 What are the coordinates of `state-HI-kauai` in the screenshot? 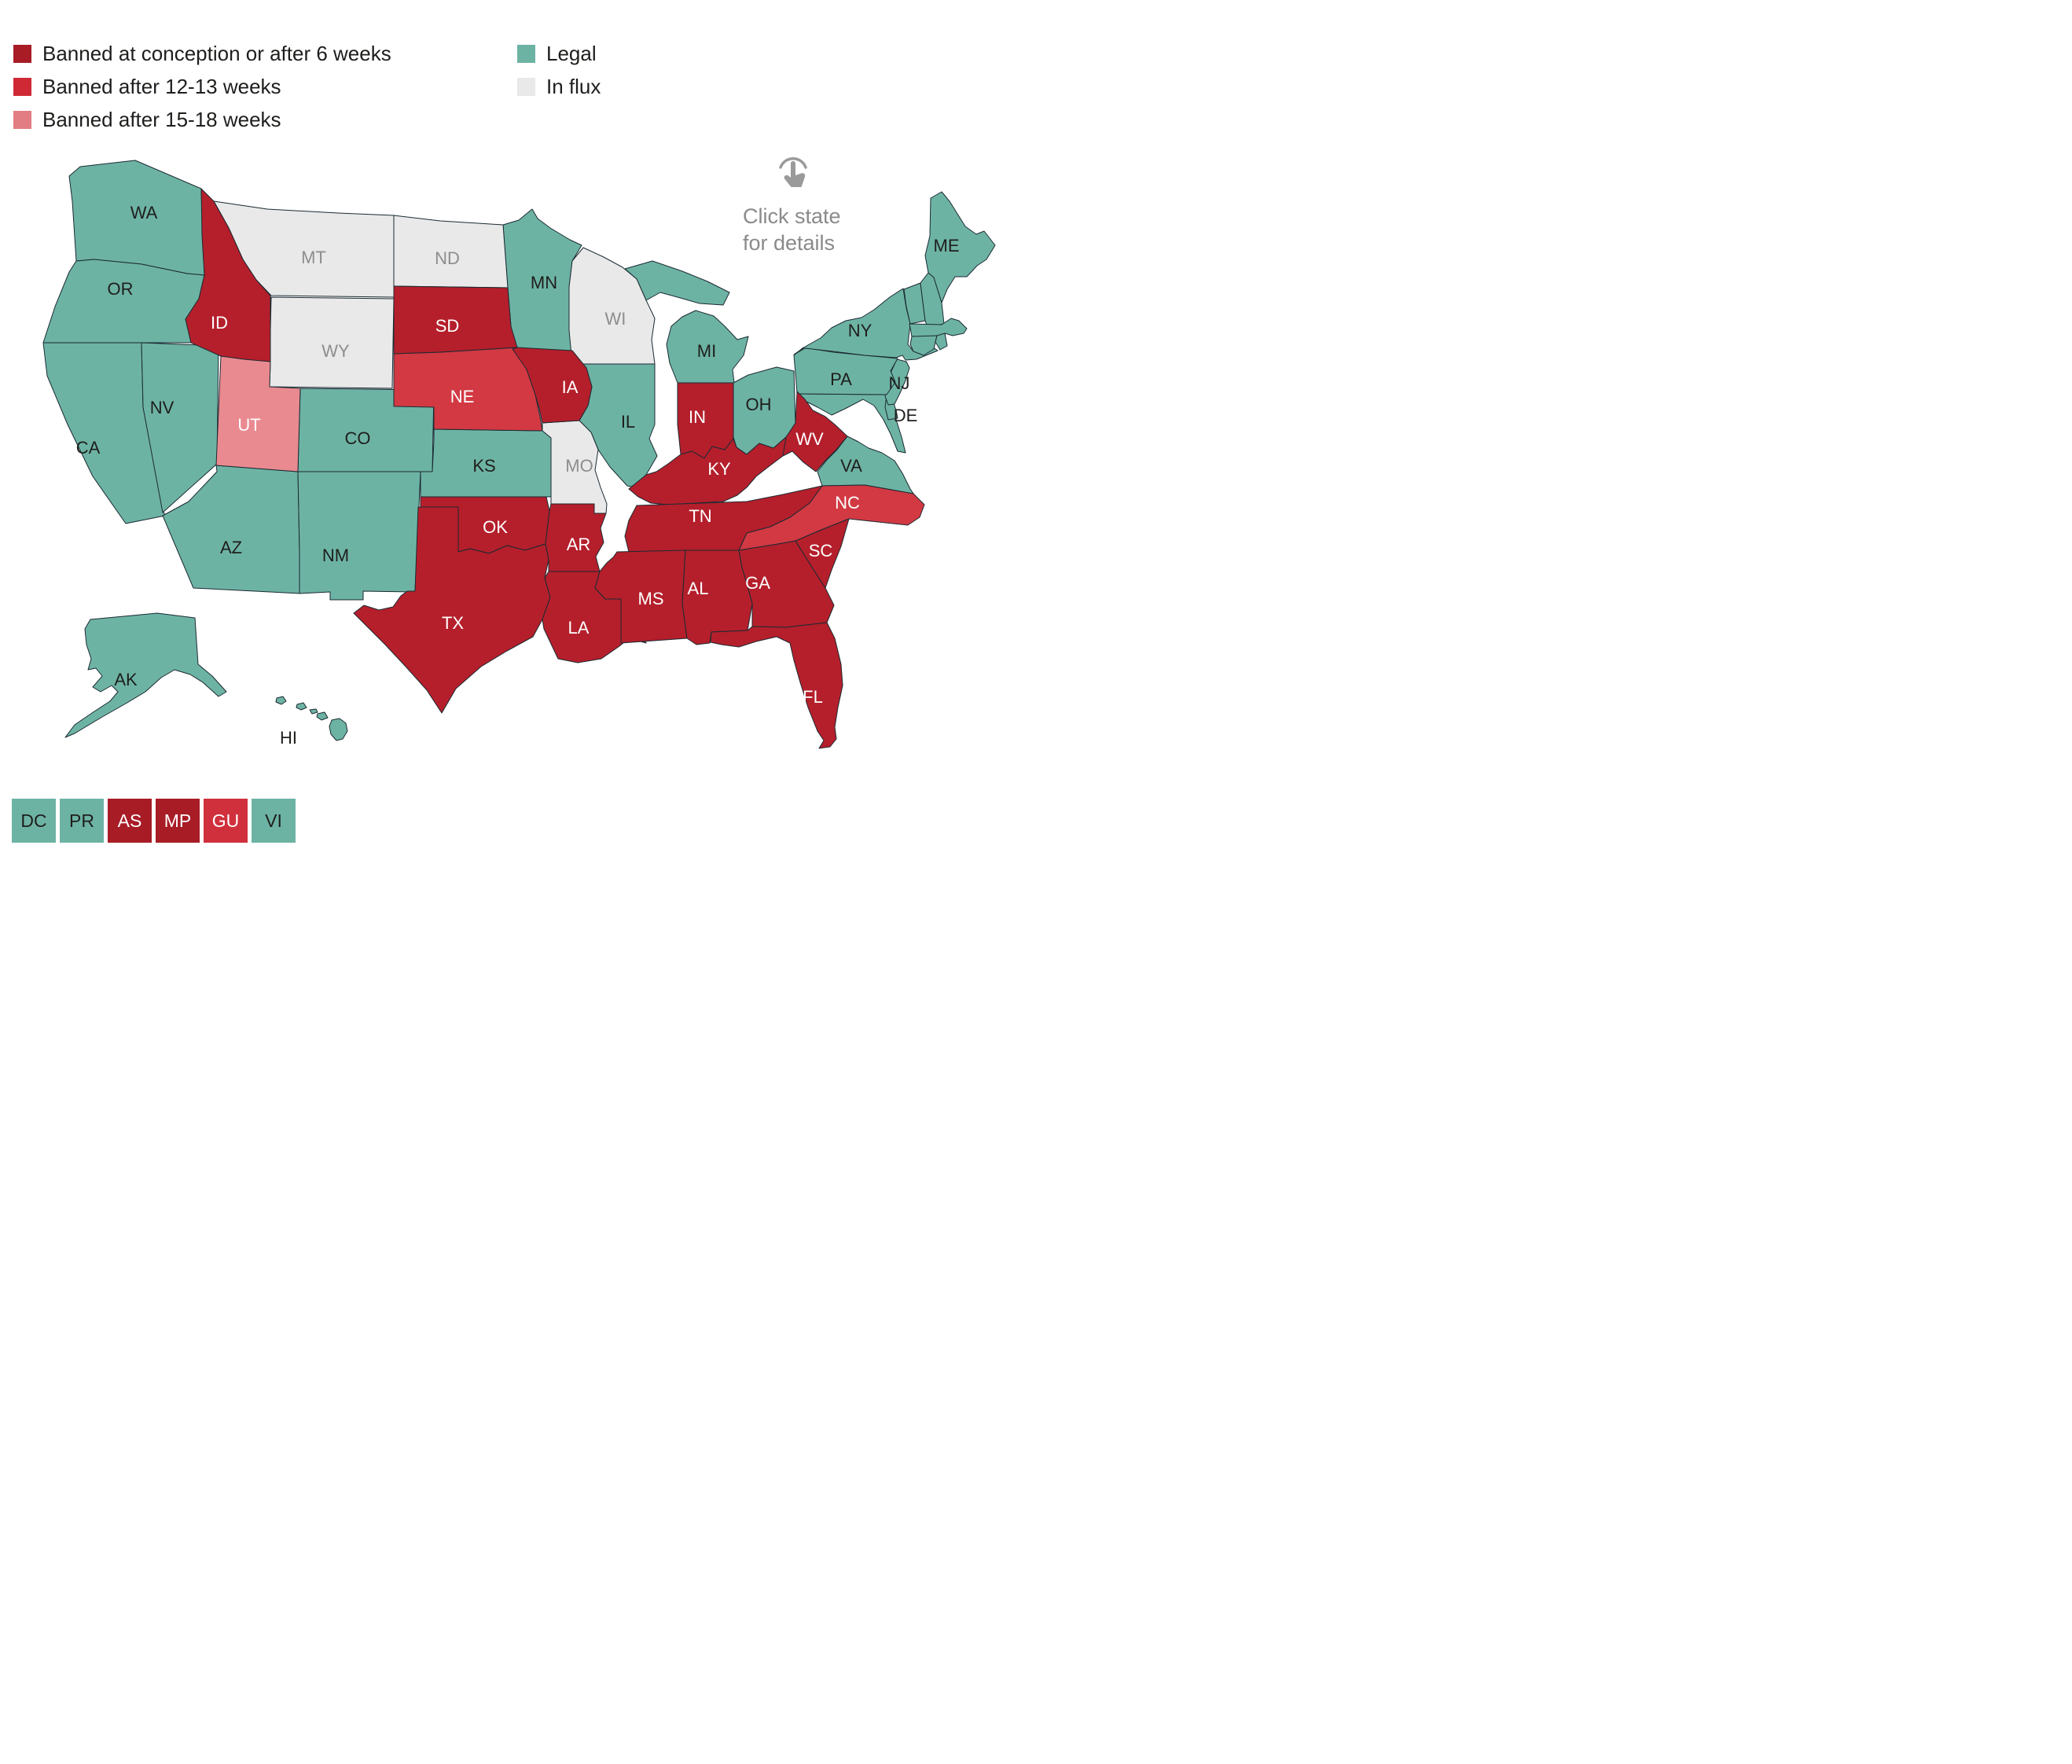 It's located at (281, 701).